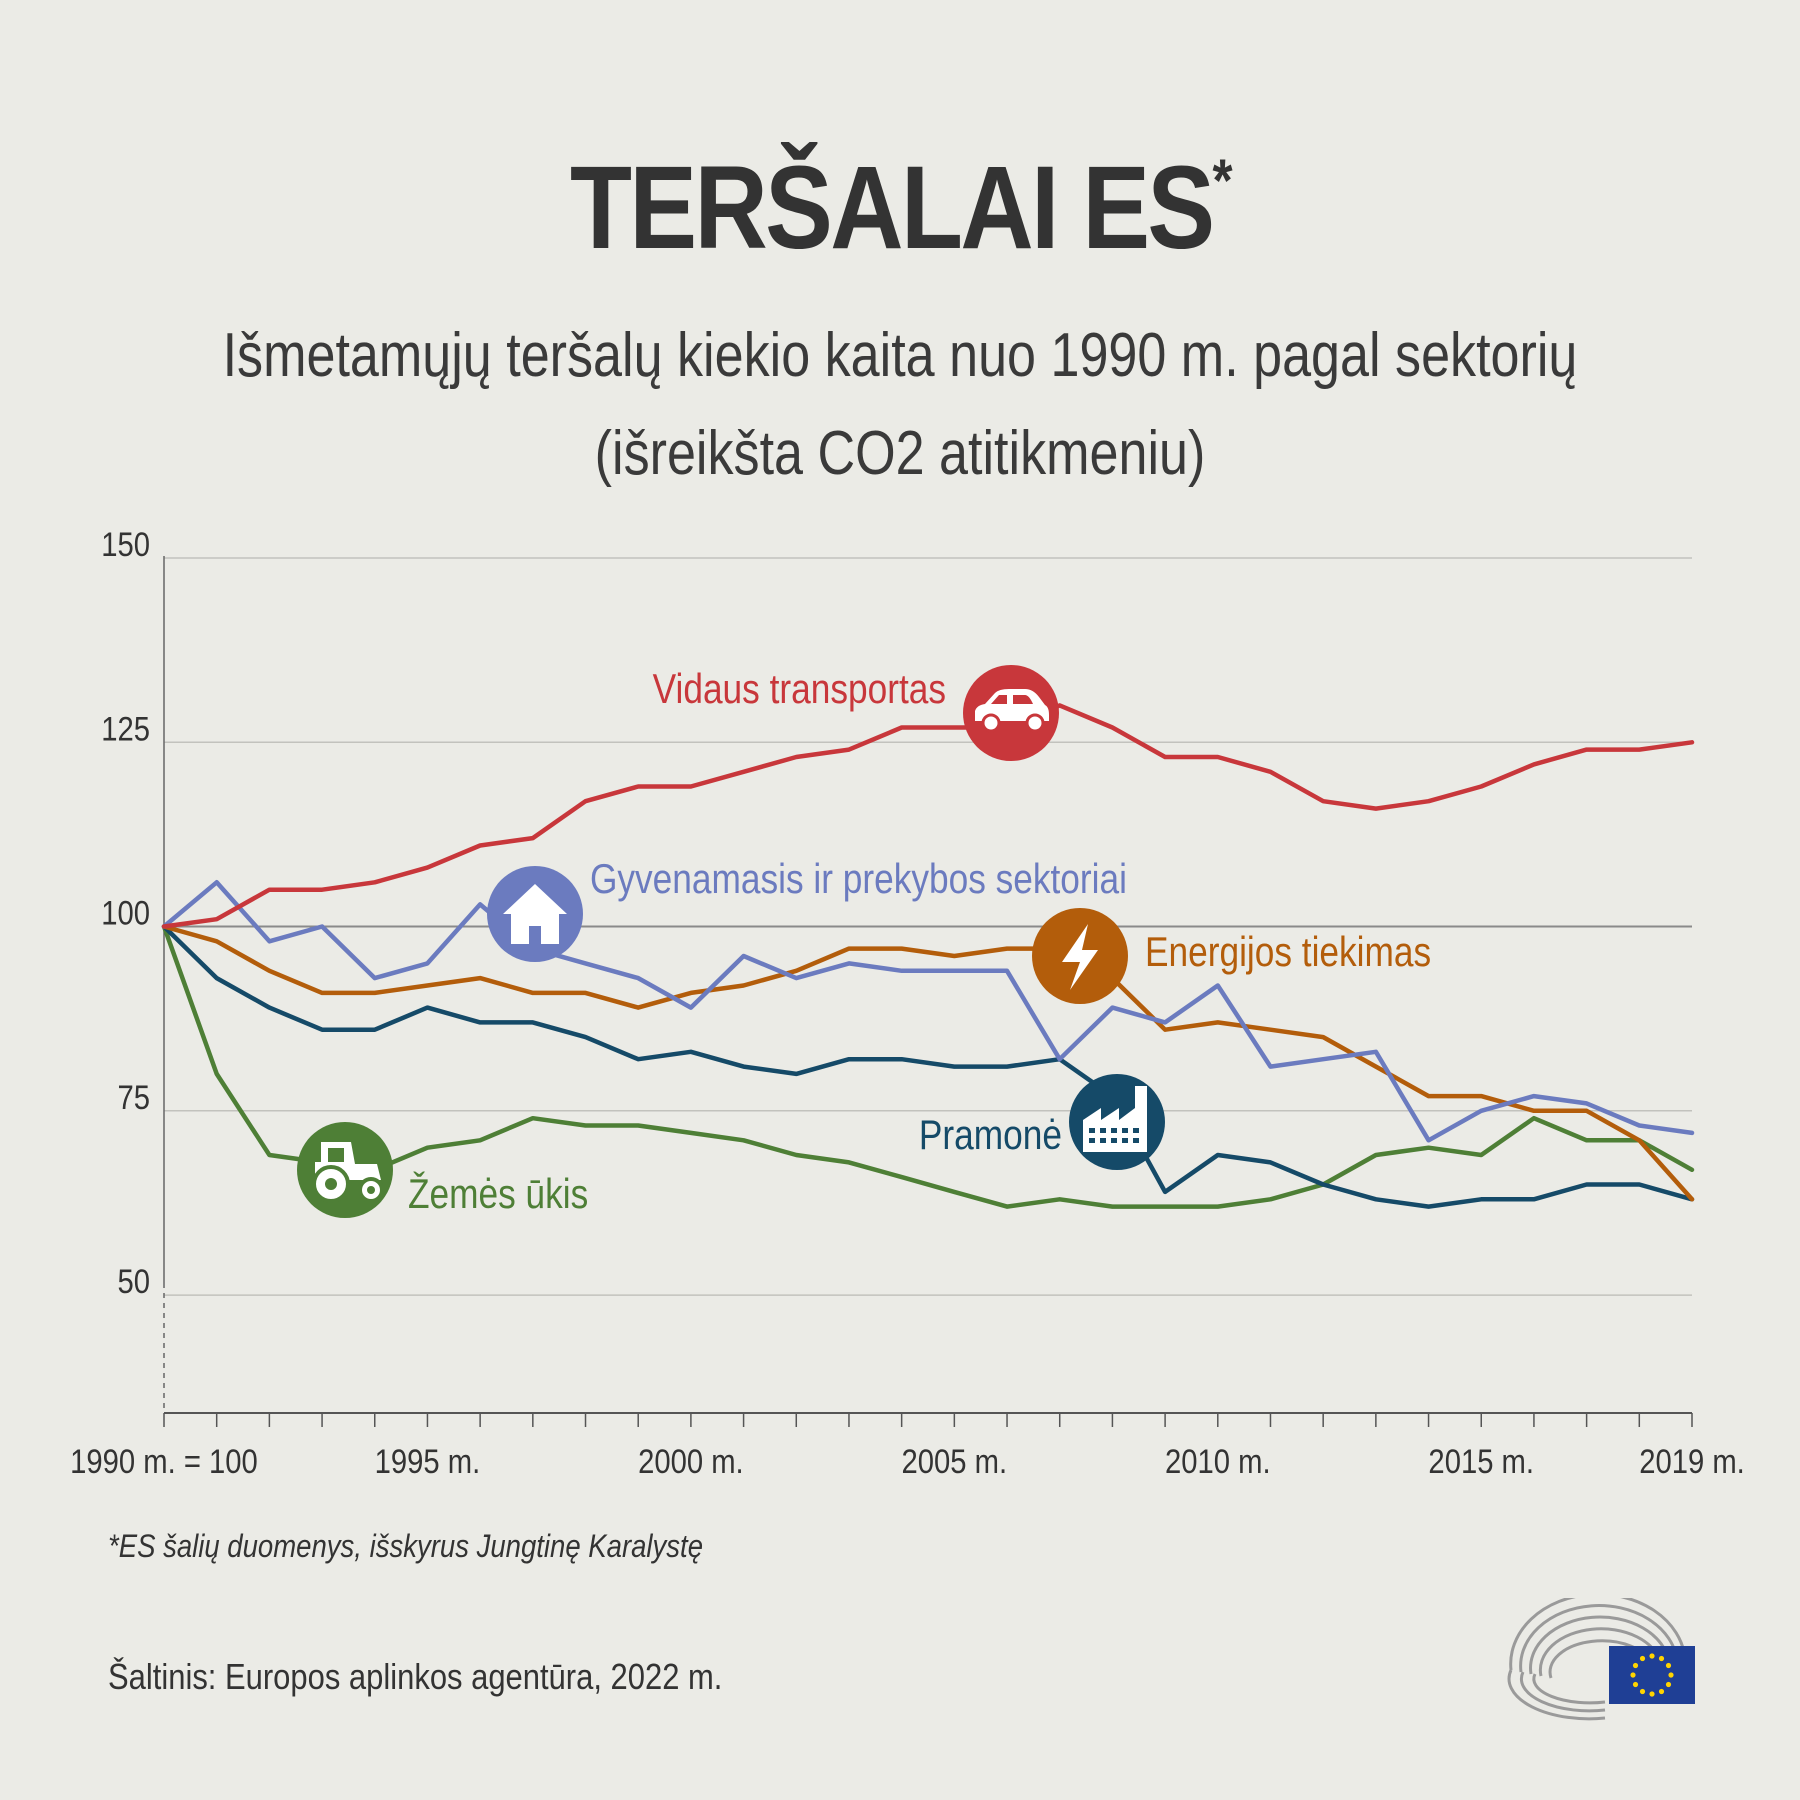 The image size is (1800, 1800). I want to click on lightning-icon-badge, so click(1080, 956).